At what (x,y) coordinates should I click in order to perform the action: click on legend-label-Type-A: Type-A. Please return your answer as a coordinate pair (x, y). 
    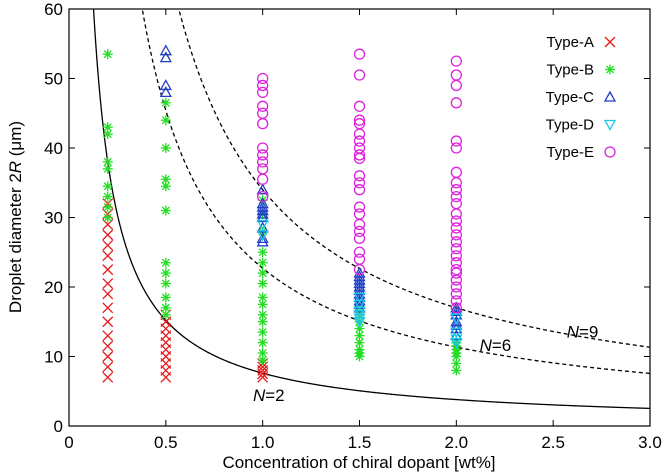
    Looking at the image, I should click on (570, 42).